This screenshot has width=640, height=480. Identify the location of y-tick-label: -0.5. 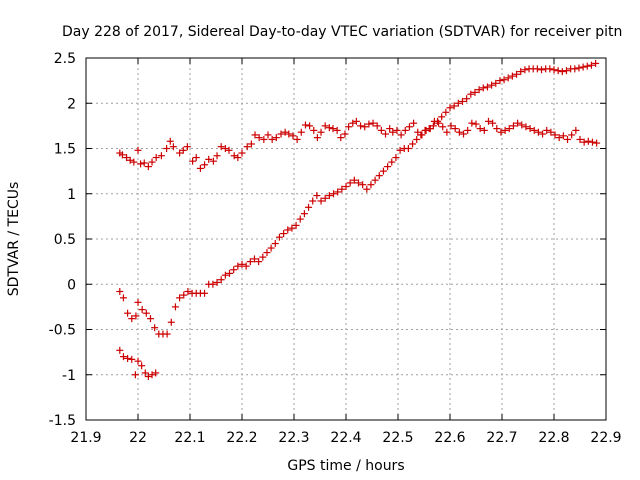
(62, 331).